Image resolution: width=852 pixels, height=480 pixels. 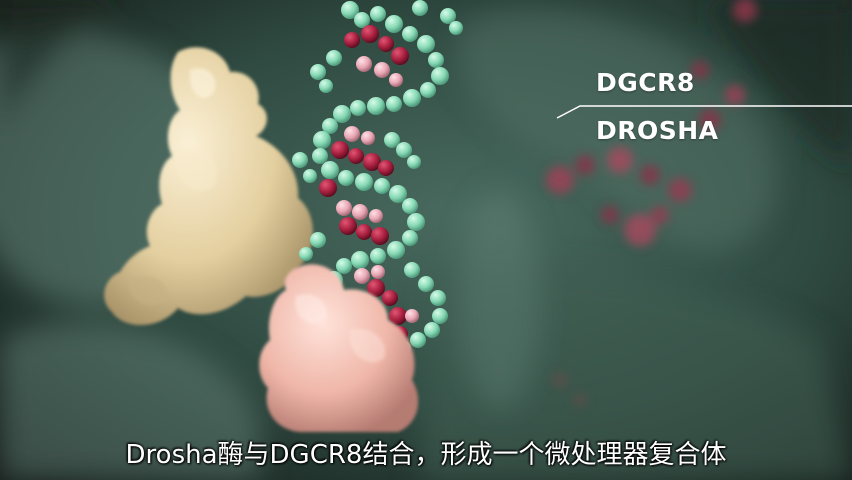 What do you see at coordinates (704, 112) in the screenshot?
I see `label-divider-line` at bounding box center [704, 112].